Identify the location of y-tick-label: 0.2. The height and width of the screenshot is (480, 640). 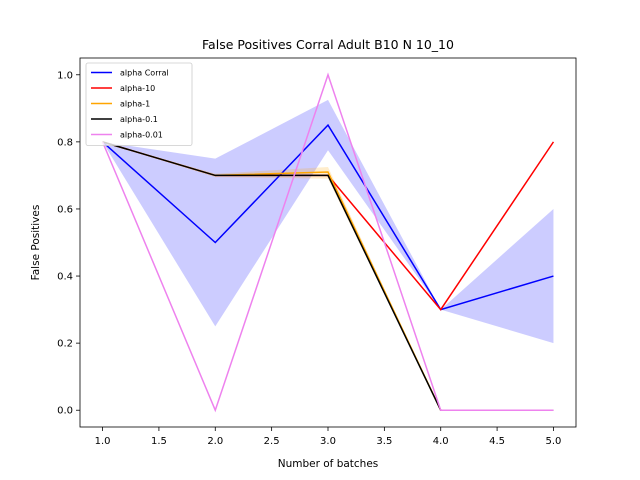
(65, 344).